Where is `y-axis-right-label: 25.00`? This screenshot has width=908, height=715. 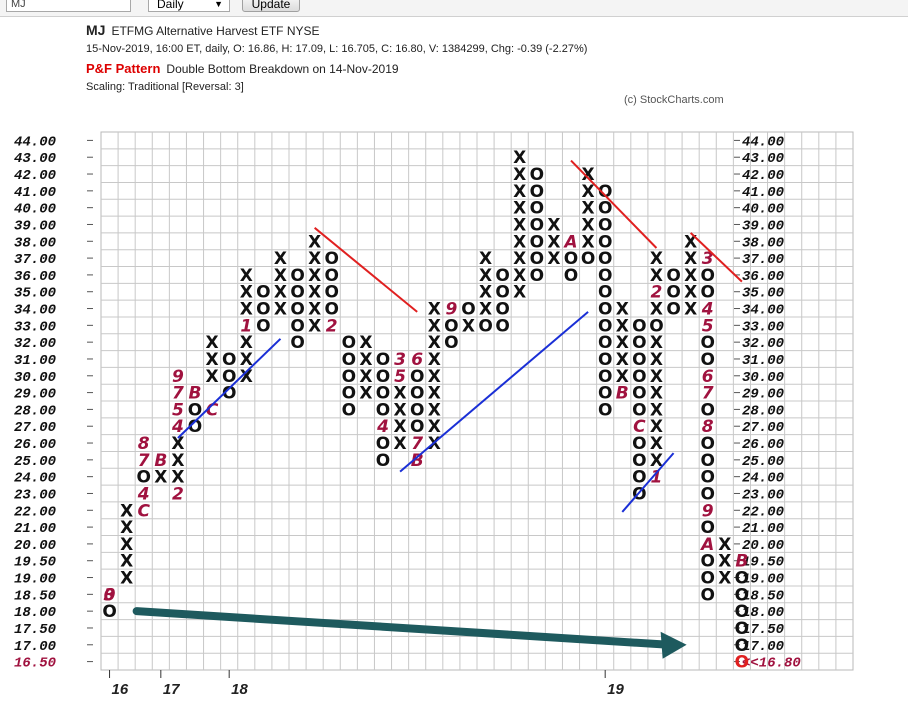
y-axis-right-label: 25.00 is located at coordinates (763, 462).